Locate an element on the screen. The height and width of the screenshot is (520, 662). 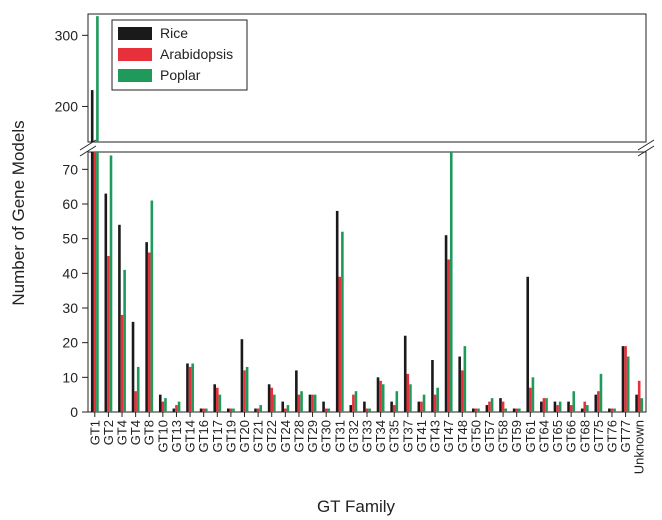
x-tick-label: GT76 is located at coordinates (611, 436).